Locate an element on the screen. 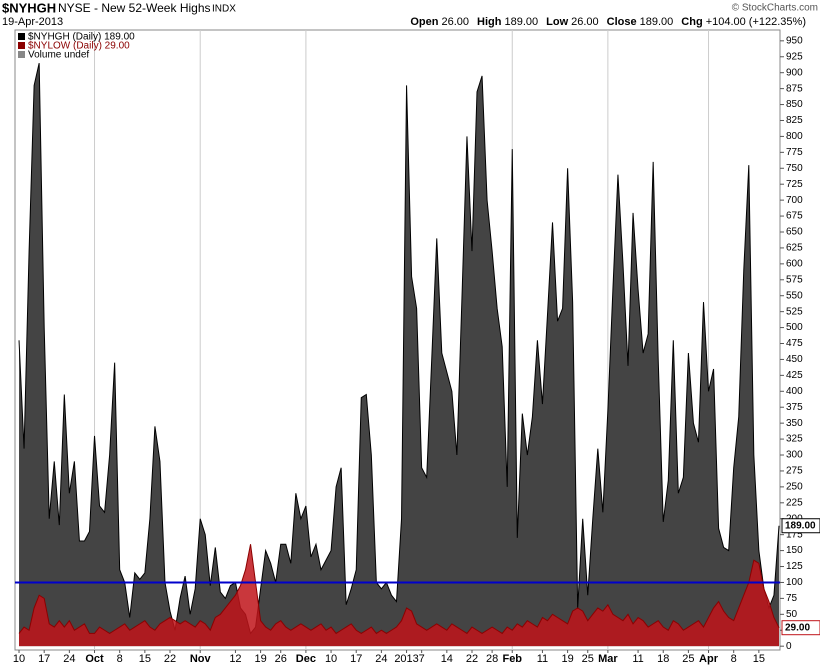 The height and width of the screenshot is (668, 820). symbol: $NYHGH is located at coordinates (29, 7).